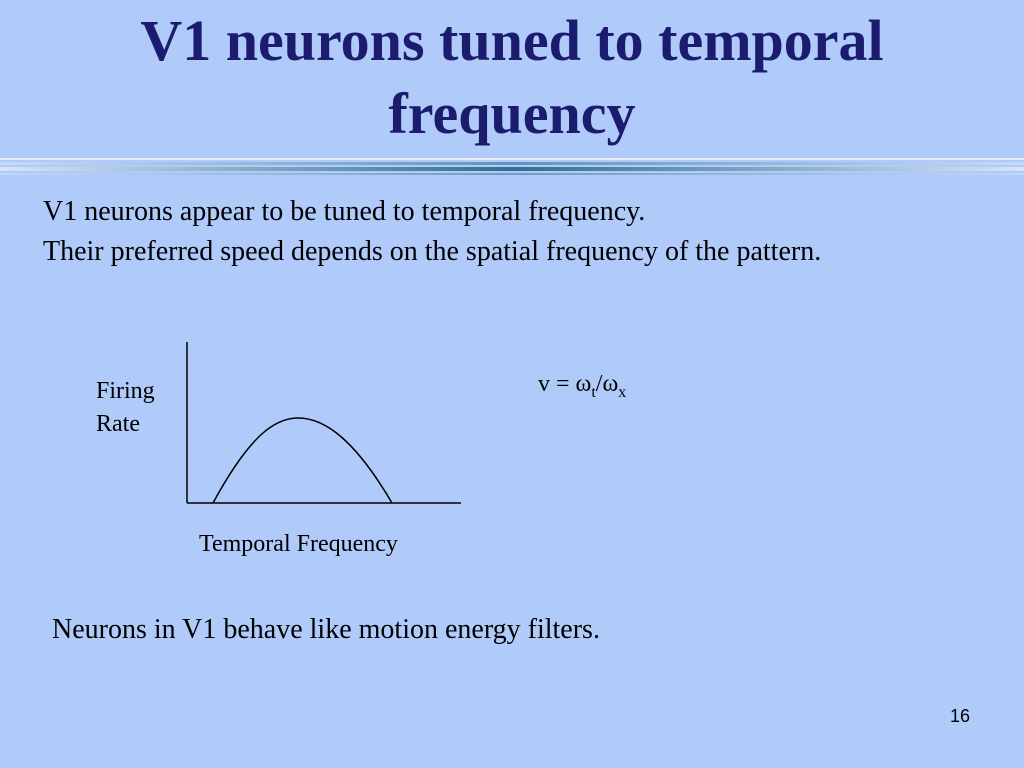 The image size is (1024, 768). I want to click on equation-part: v = ω, so click(565, 384).